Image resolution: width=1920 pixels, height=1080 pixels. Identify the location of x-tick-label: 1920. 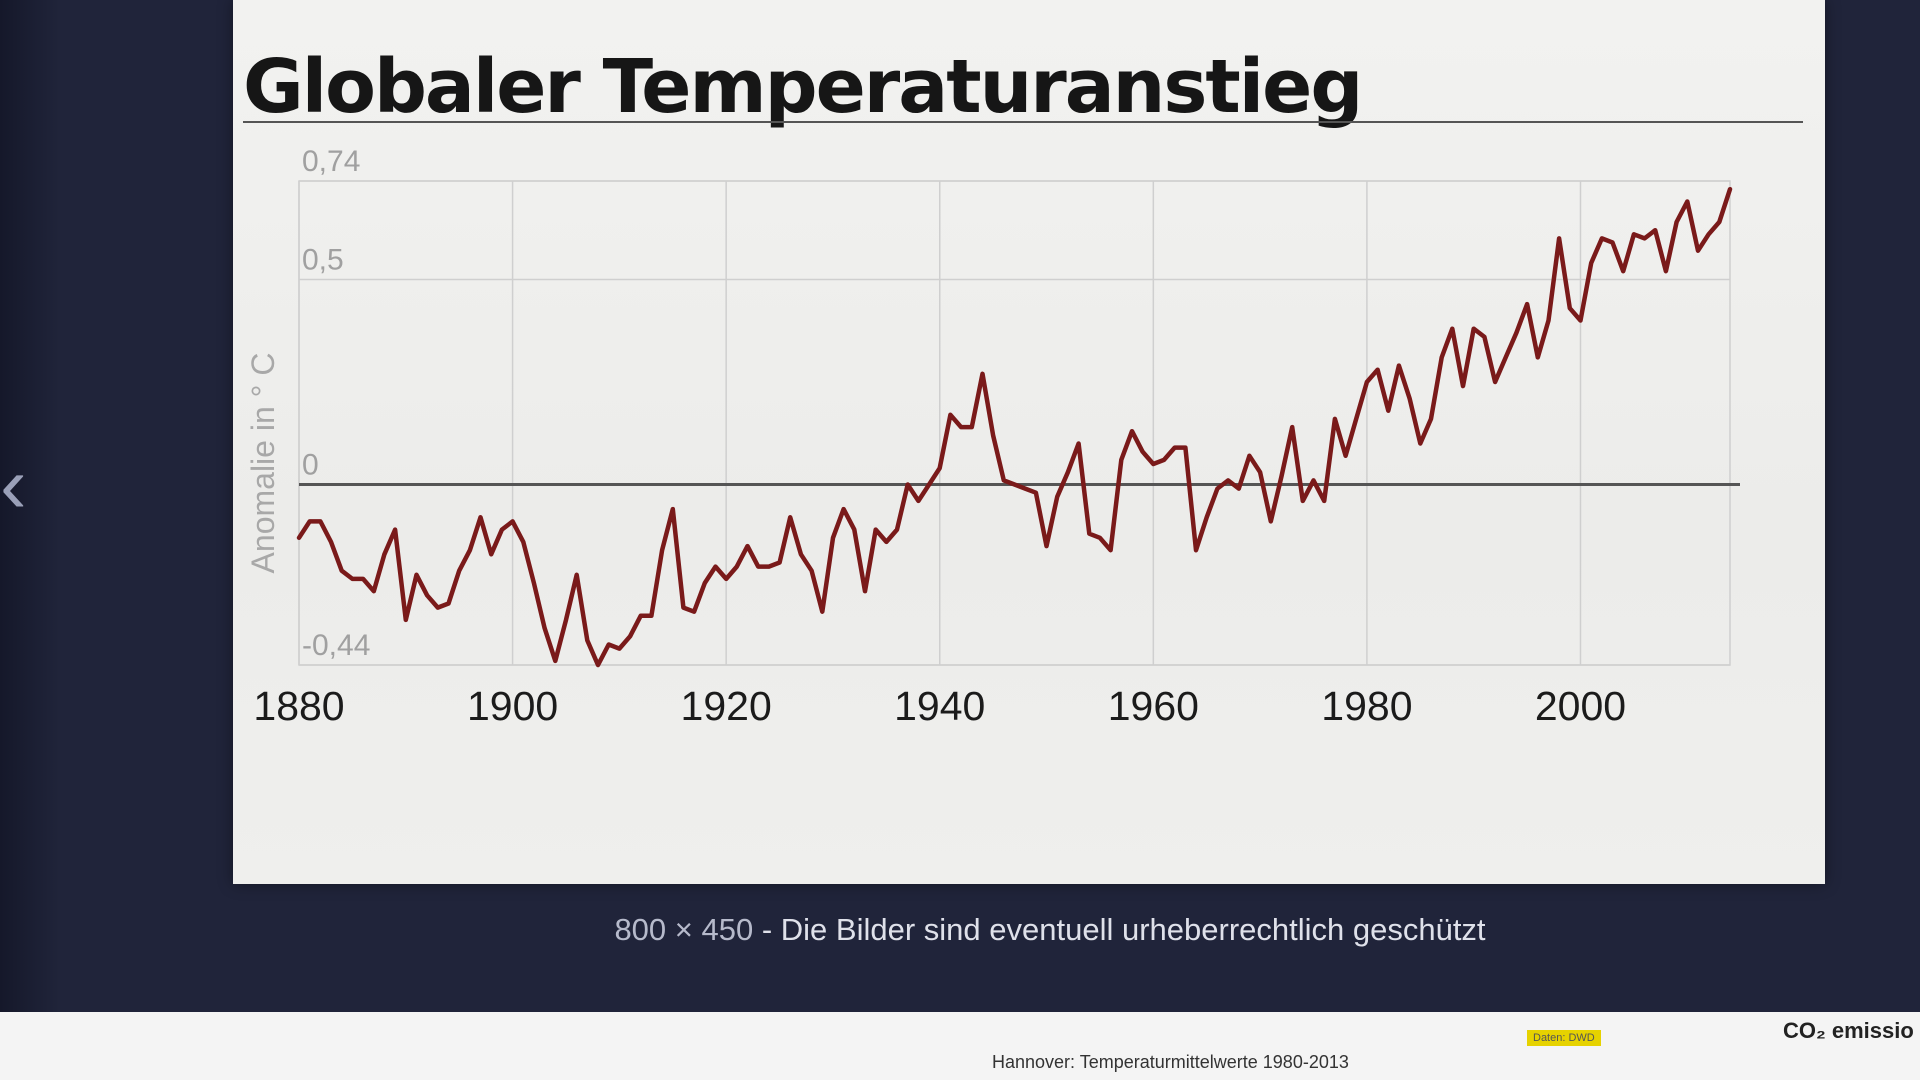
(726, 706).